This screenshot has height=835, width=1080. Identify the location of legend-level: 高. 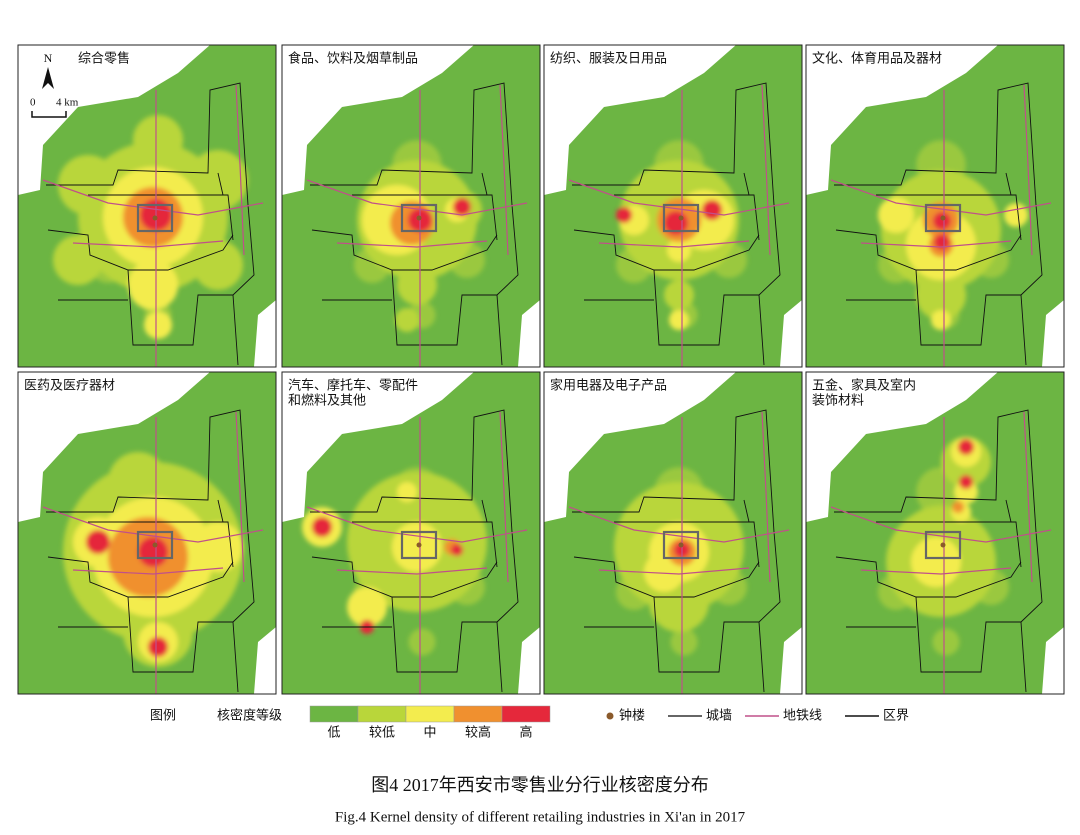
(525, 733).